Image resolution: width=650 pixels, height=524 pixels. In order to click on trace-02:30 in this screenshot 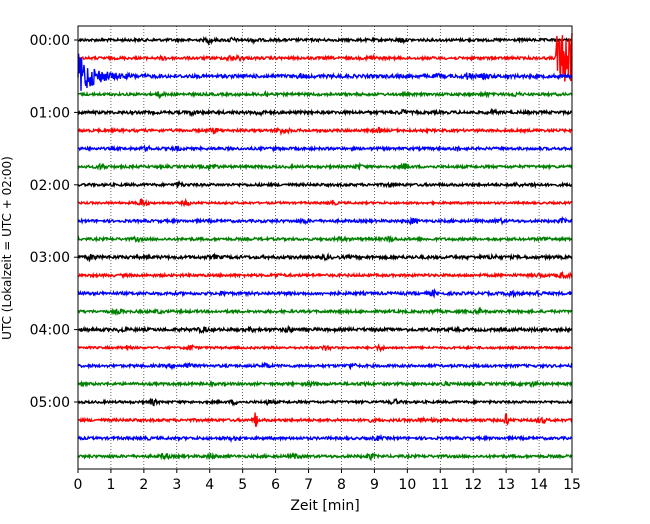, I will do `click(325, 220)`.